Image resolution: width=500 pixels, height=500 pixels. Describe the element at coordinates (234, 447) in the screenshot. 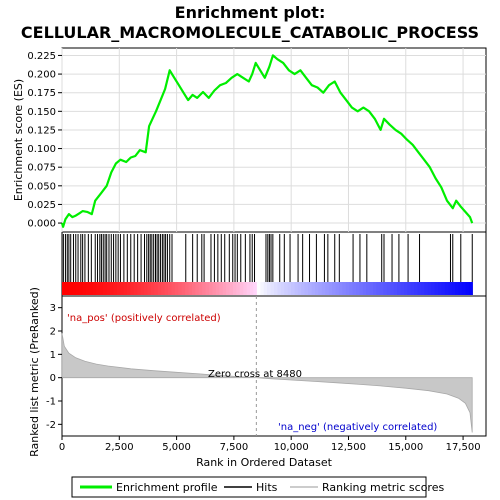

I see `x-tick-label: 7,500` at that location.